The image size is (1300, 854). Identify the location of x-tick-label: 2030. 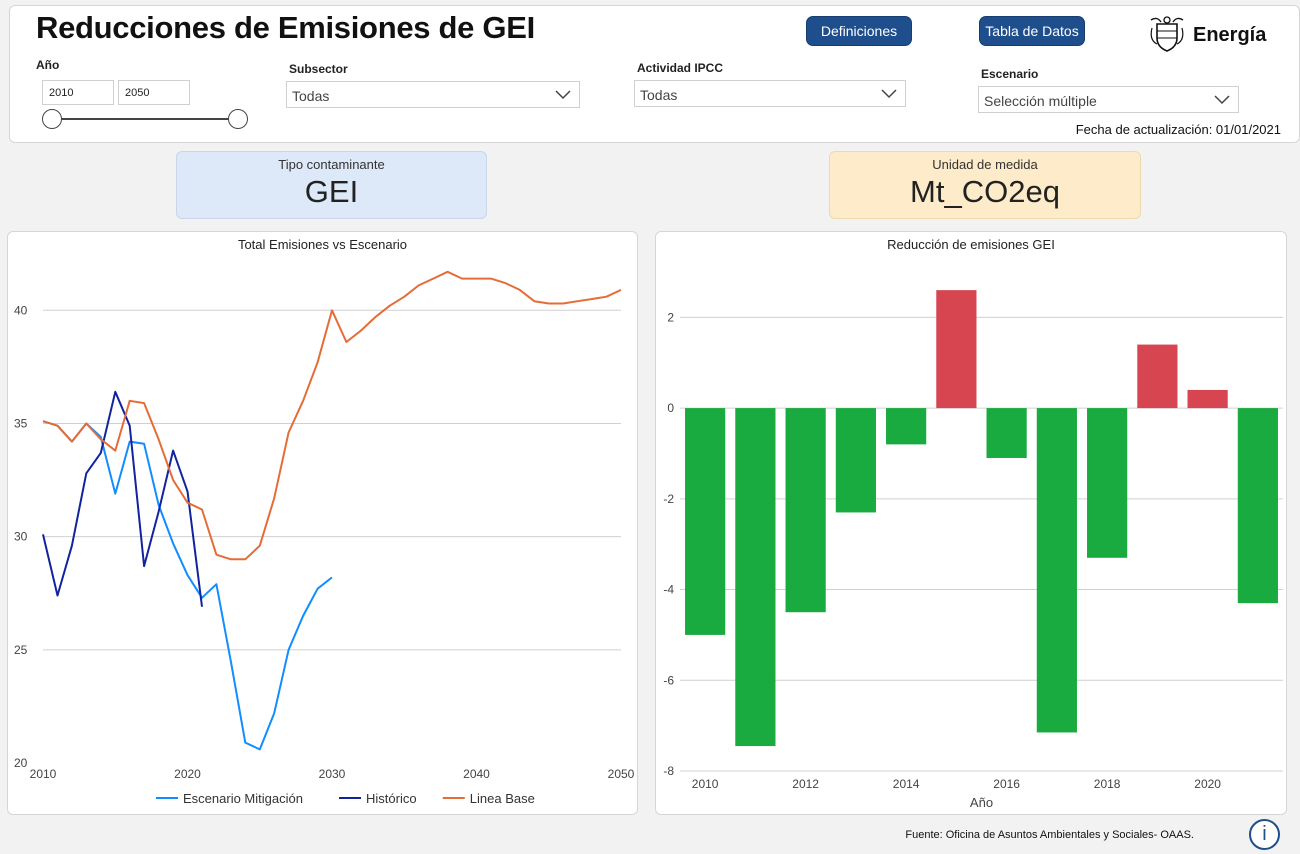
(332, 774).